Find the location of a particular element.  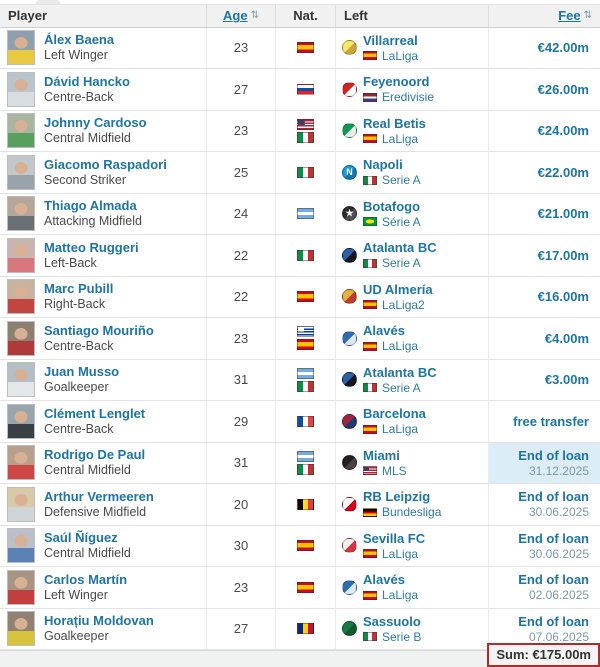

club-name-link: Sassuolo is located at coordinates (392, 621).